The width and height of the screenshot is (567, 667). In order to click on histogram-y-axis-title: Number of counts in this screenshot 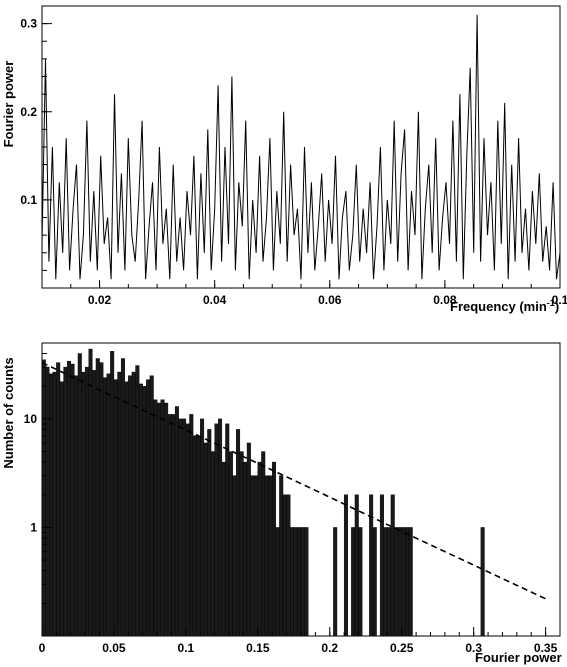, I will do `click(8, 412)`.